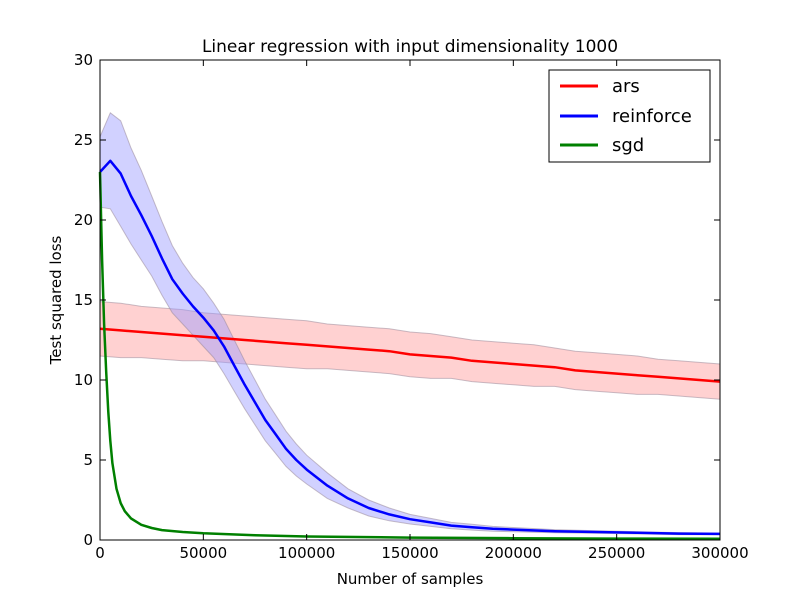 The height and width of the screenshot is (600, 800). What do you see at coordinates (626, 86) in the screenshot?
I see `legend-label-ars: ars` at bounding box center [626, 86].